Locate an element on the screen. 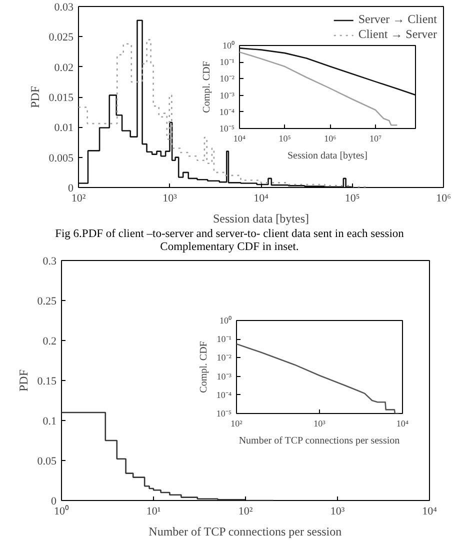  text: Complementary CDF in inset. is located at coordinates (229, 247).